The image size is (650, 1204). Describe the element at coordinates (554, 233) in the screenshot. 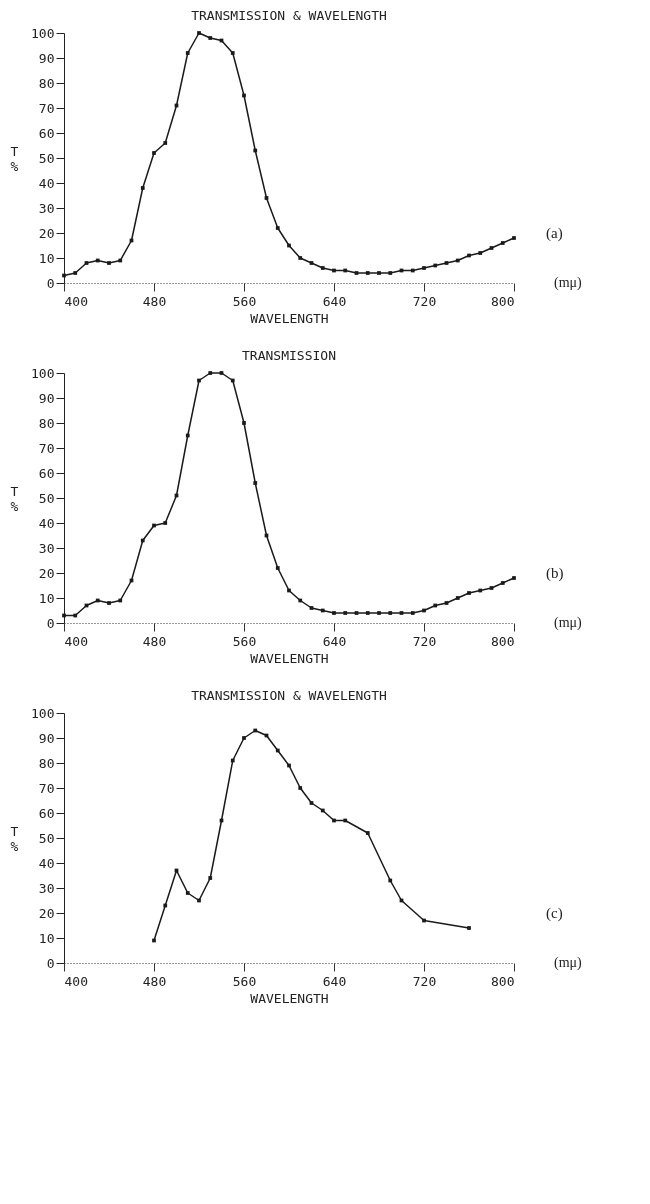

I see `text: (a)` at that location.